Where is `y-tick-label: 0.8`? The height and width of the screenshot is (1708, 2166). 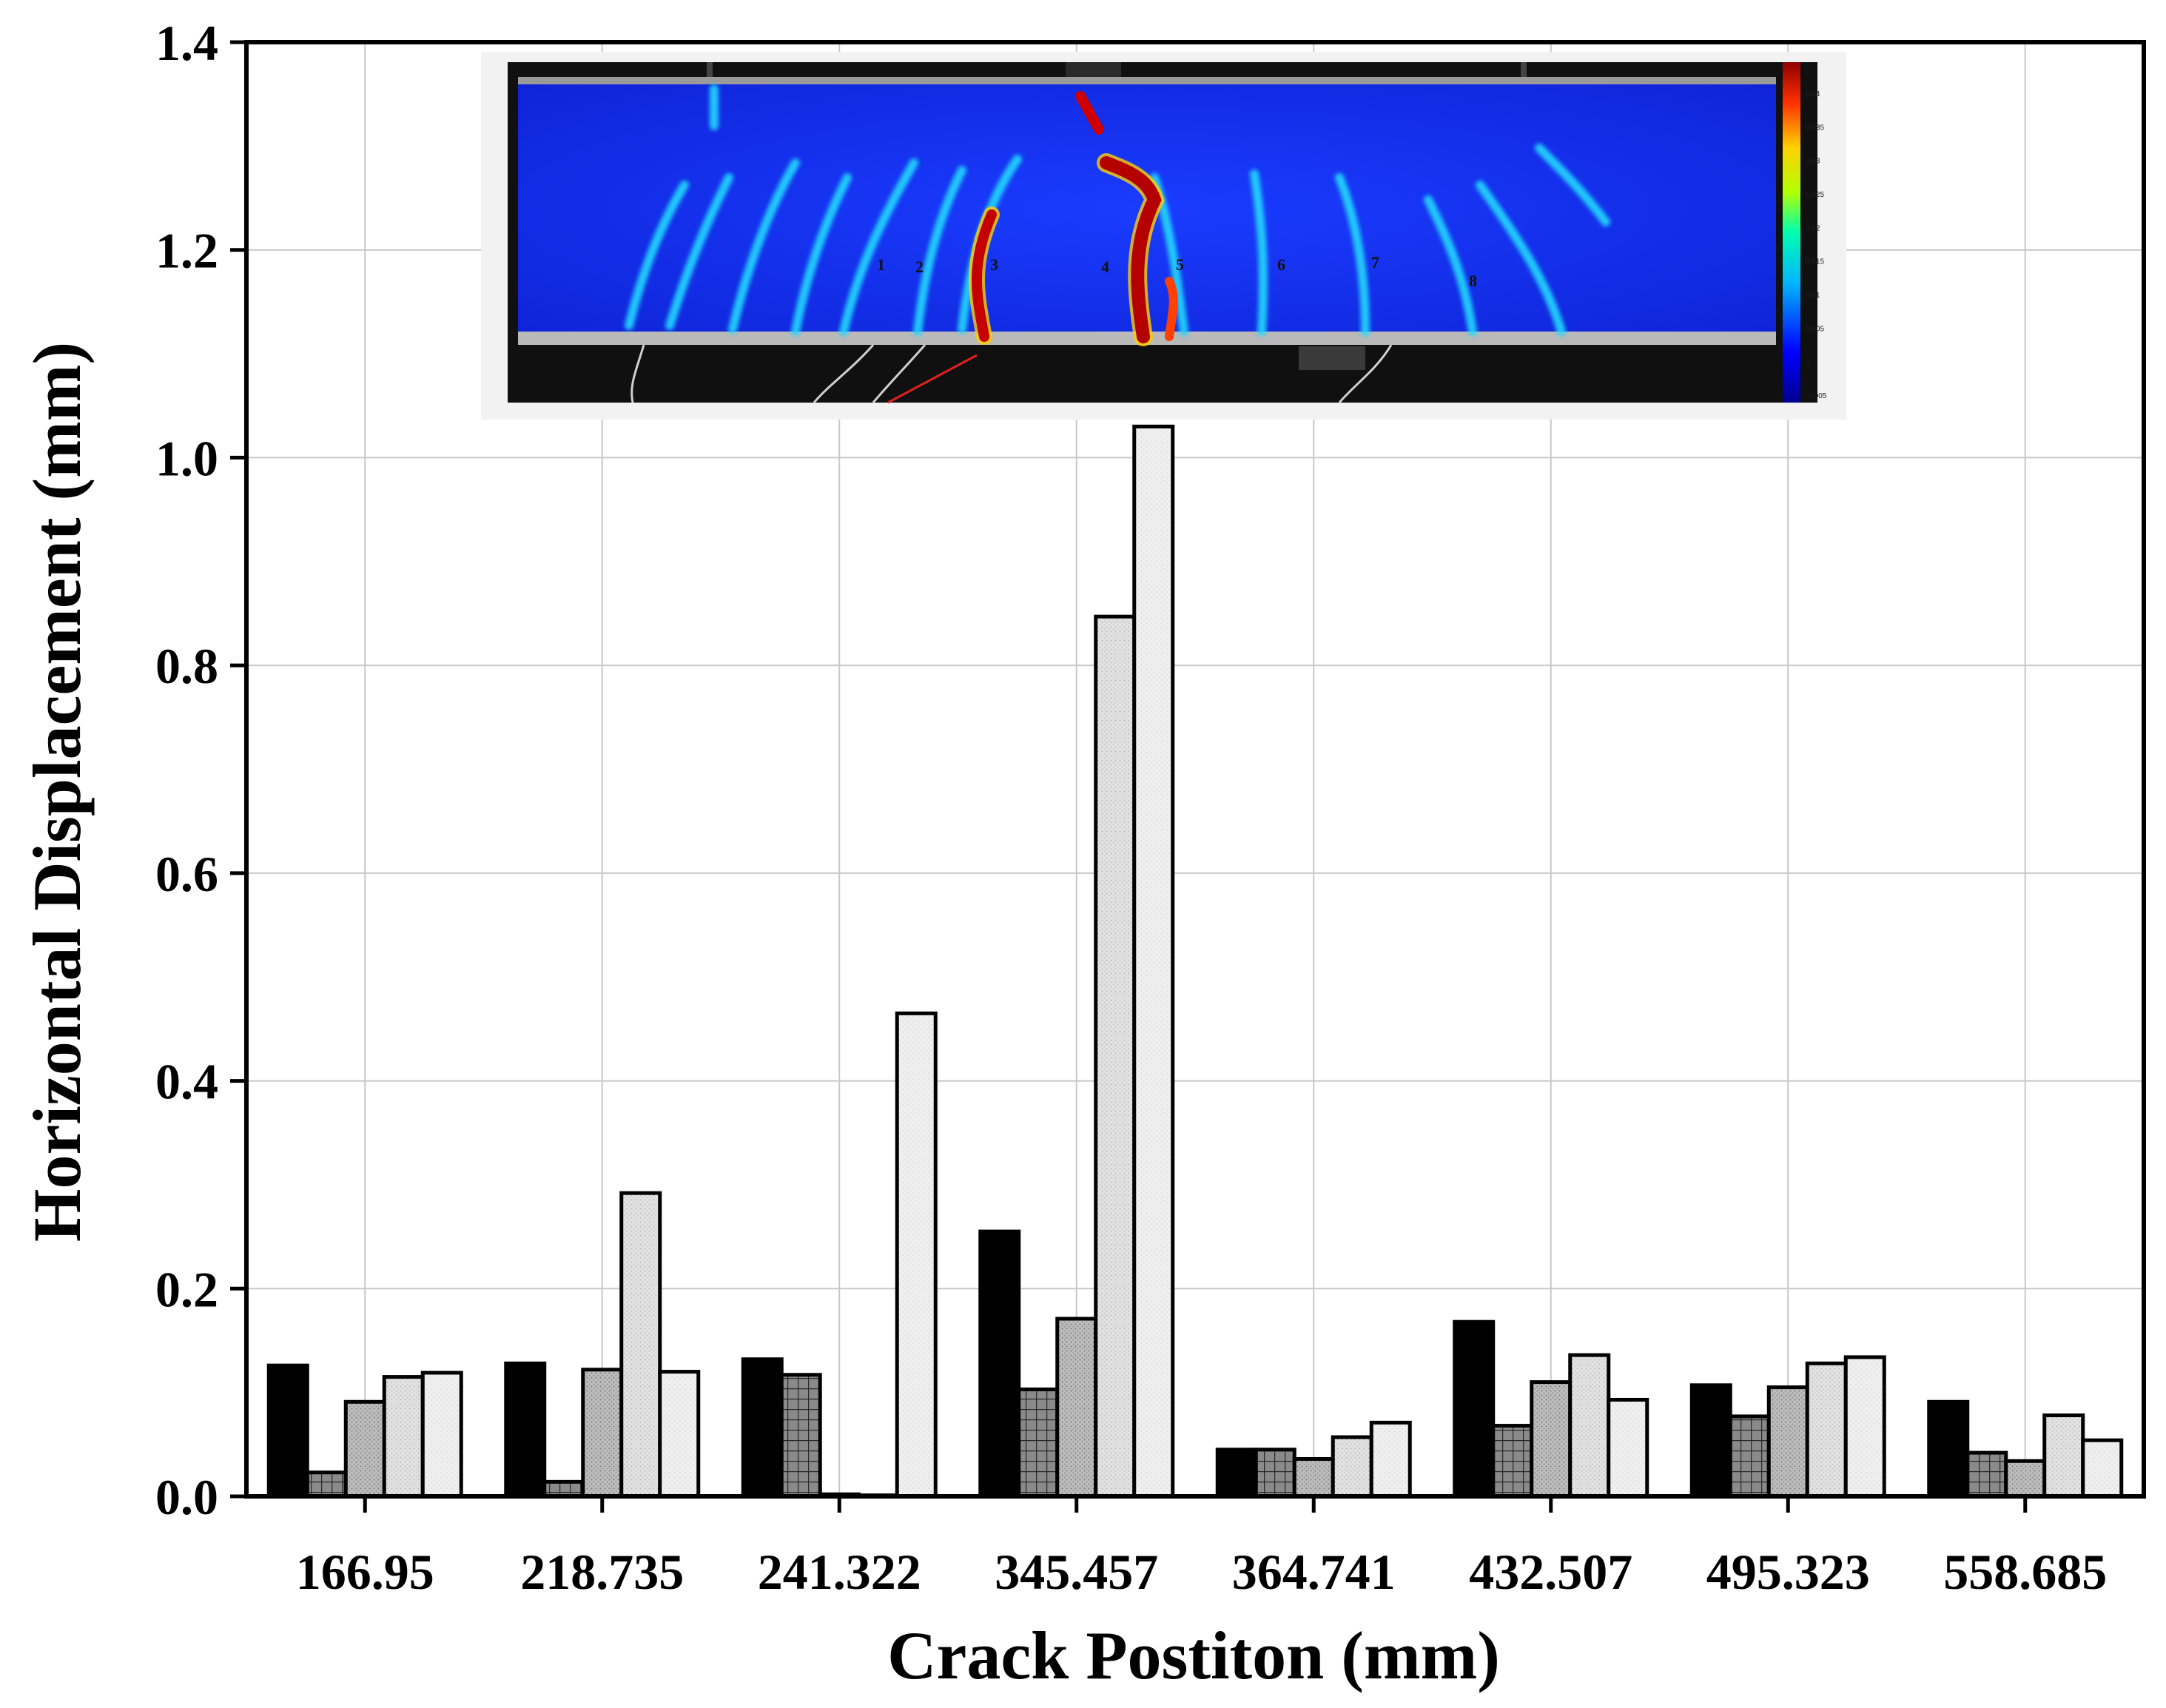
y-tick-label: 0.8 is located at coordinates (186, 666).